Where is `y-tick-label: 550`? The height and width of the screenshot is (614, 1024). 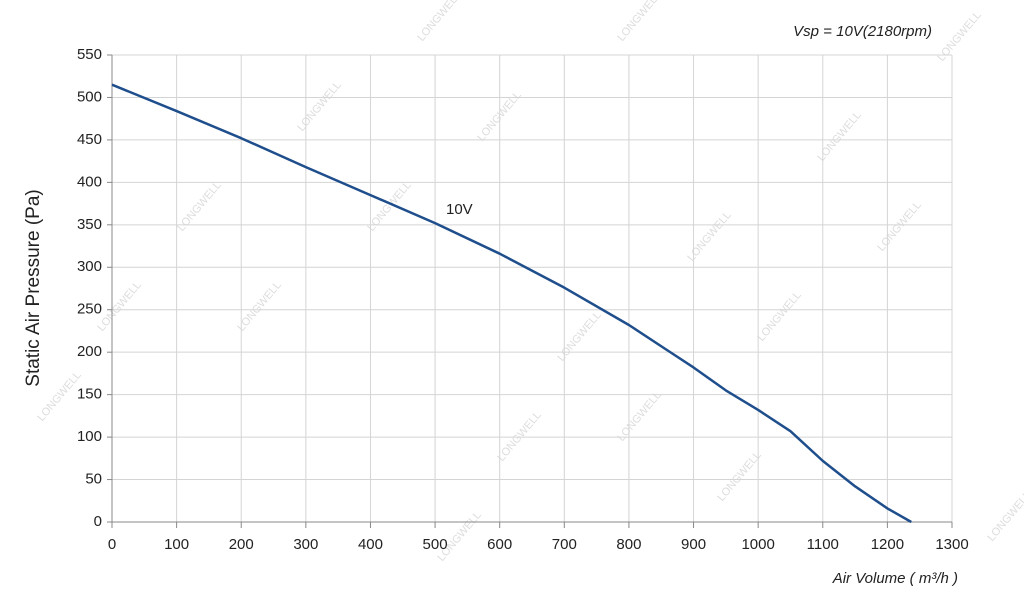
y-tick-label: 550 is located at coordinates (89, 54).